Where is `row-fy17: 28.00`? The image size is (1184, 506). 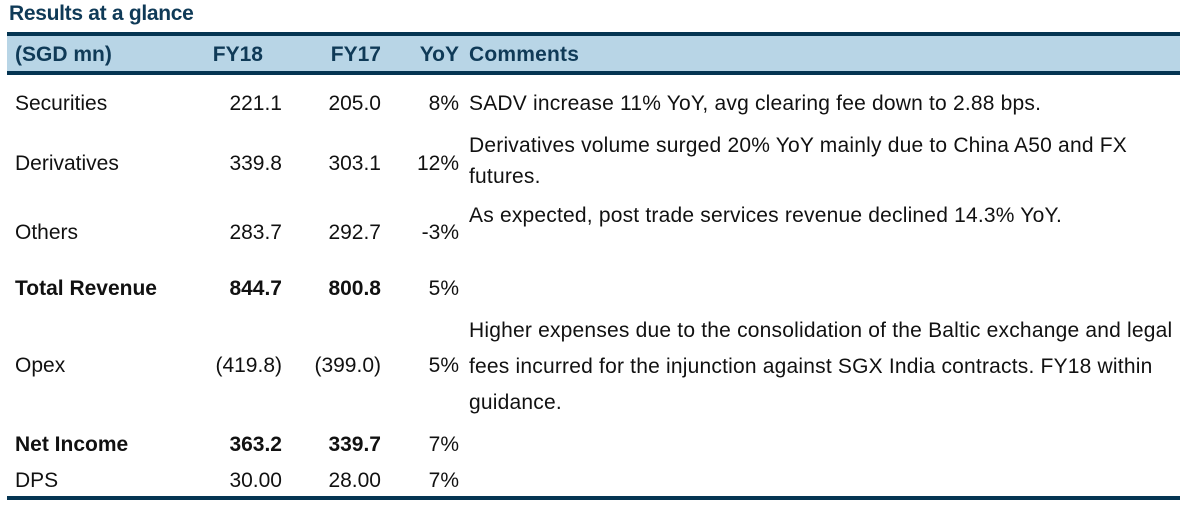 row-fy17: 28.00 is located at coordinates (354, 480).